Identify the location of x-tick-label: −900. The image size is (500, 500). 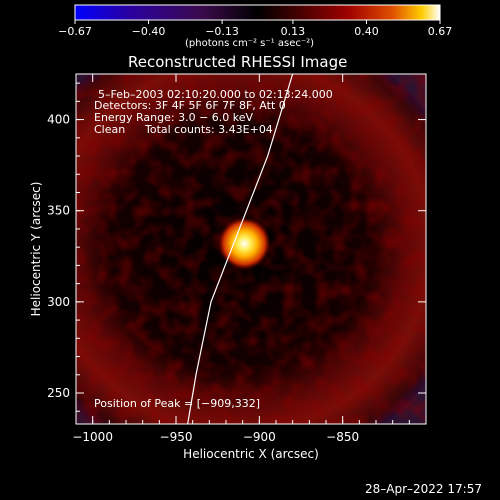
(259, 437).